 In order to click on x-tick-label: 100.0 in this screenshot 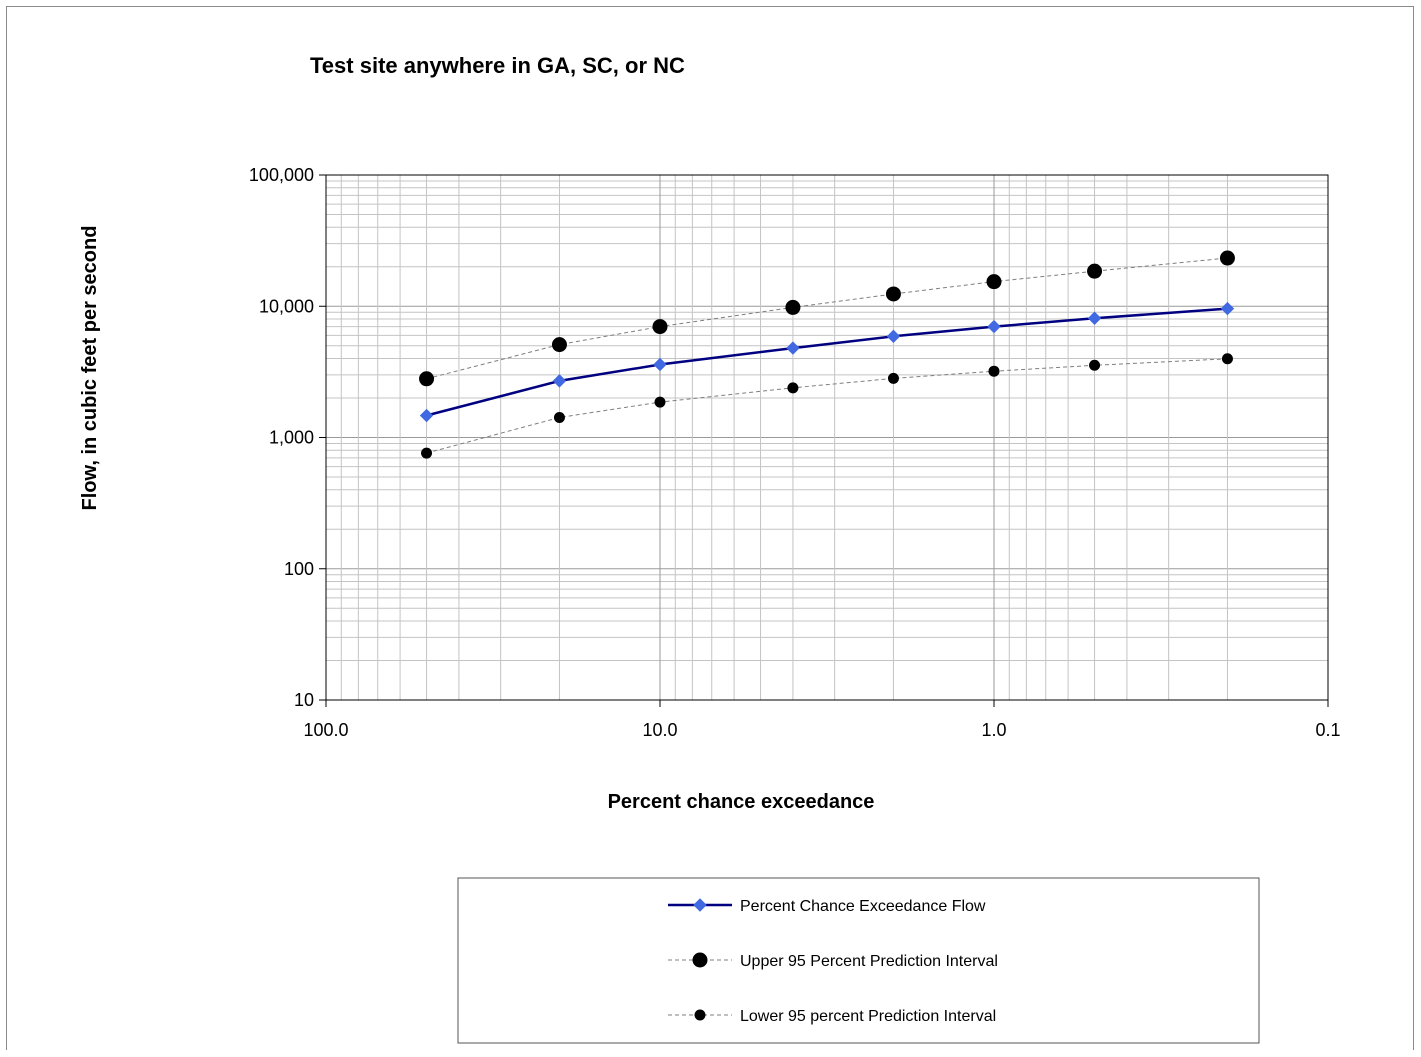, I will do `click(325, 730)`.